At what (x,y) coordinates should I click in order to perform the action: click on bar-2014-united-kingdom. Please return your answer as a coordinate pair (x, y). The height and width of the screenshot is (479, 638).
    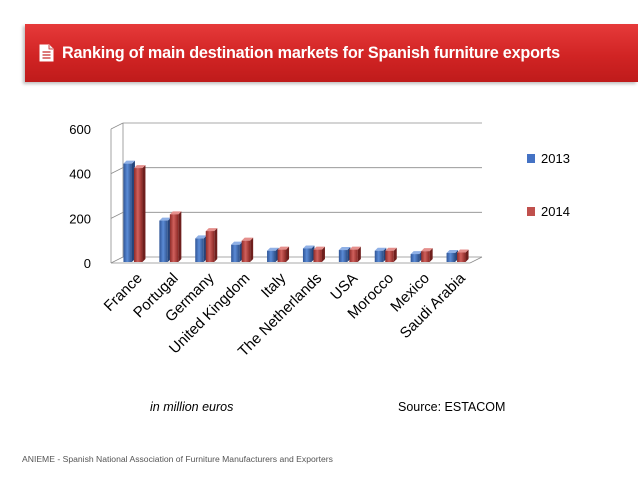
    Looking at the image, I should click on (247, 249).